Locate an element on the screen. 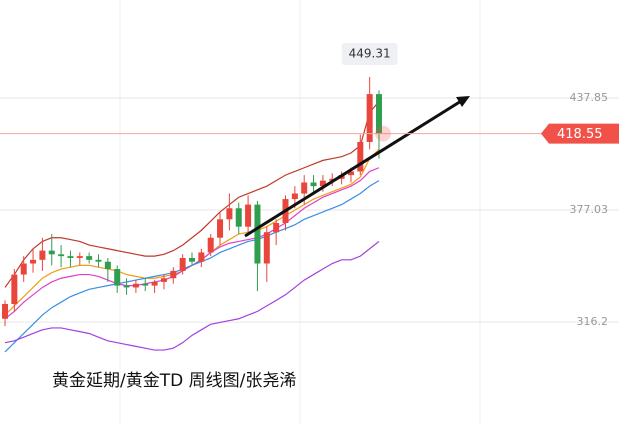 The image size is (619, 425). y-tick-label: 437.85 is located at coordinates (589, 97).